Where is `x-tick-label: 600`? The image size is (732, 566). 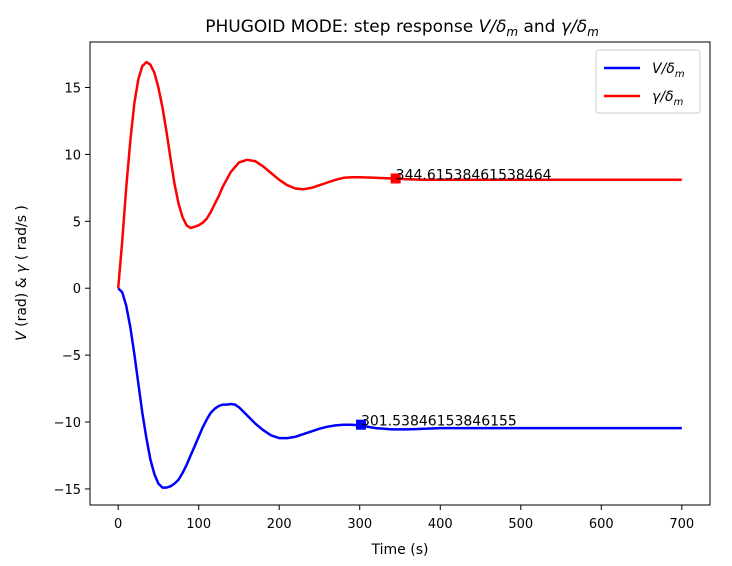 x-tick-label: 600 is located at coordinates (601, 524).